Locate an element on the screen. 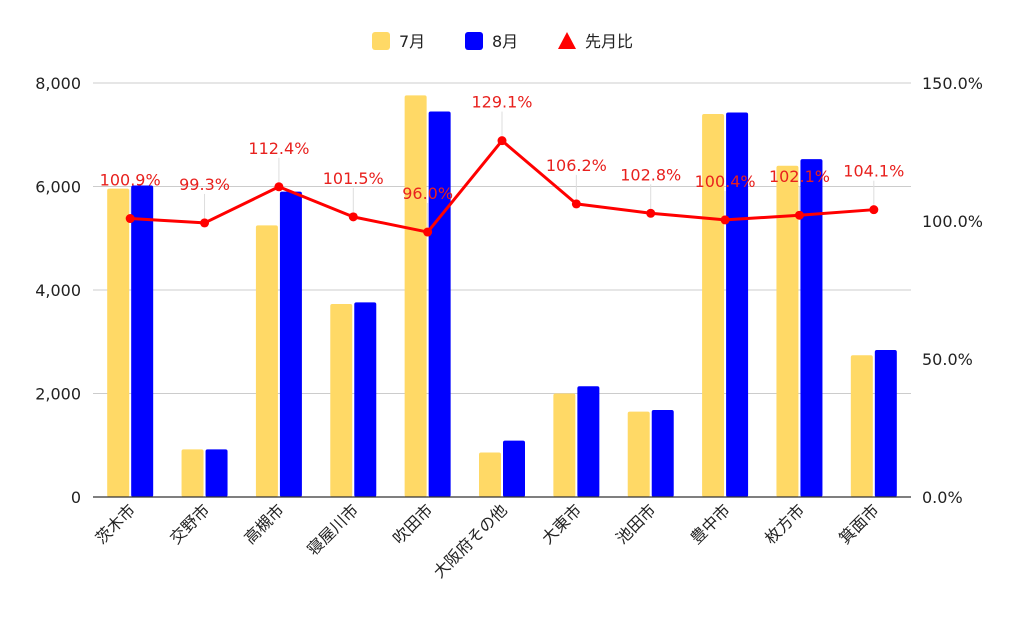  y-right-tick-label: 50.0% is located at coordinates (947, 359).